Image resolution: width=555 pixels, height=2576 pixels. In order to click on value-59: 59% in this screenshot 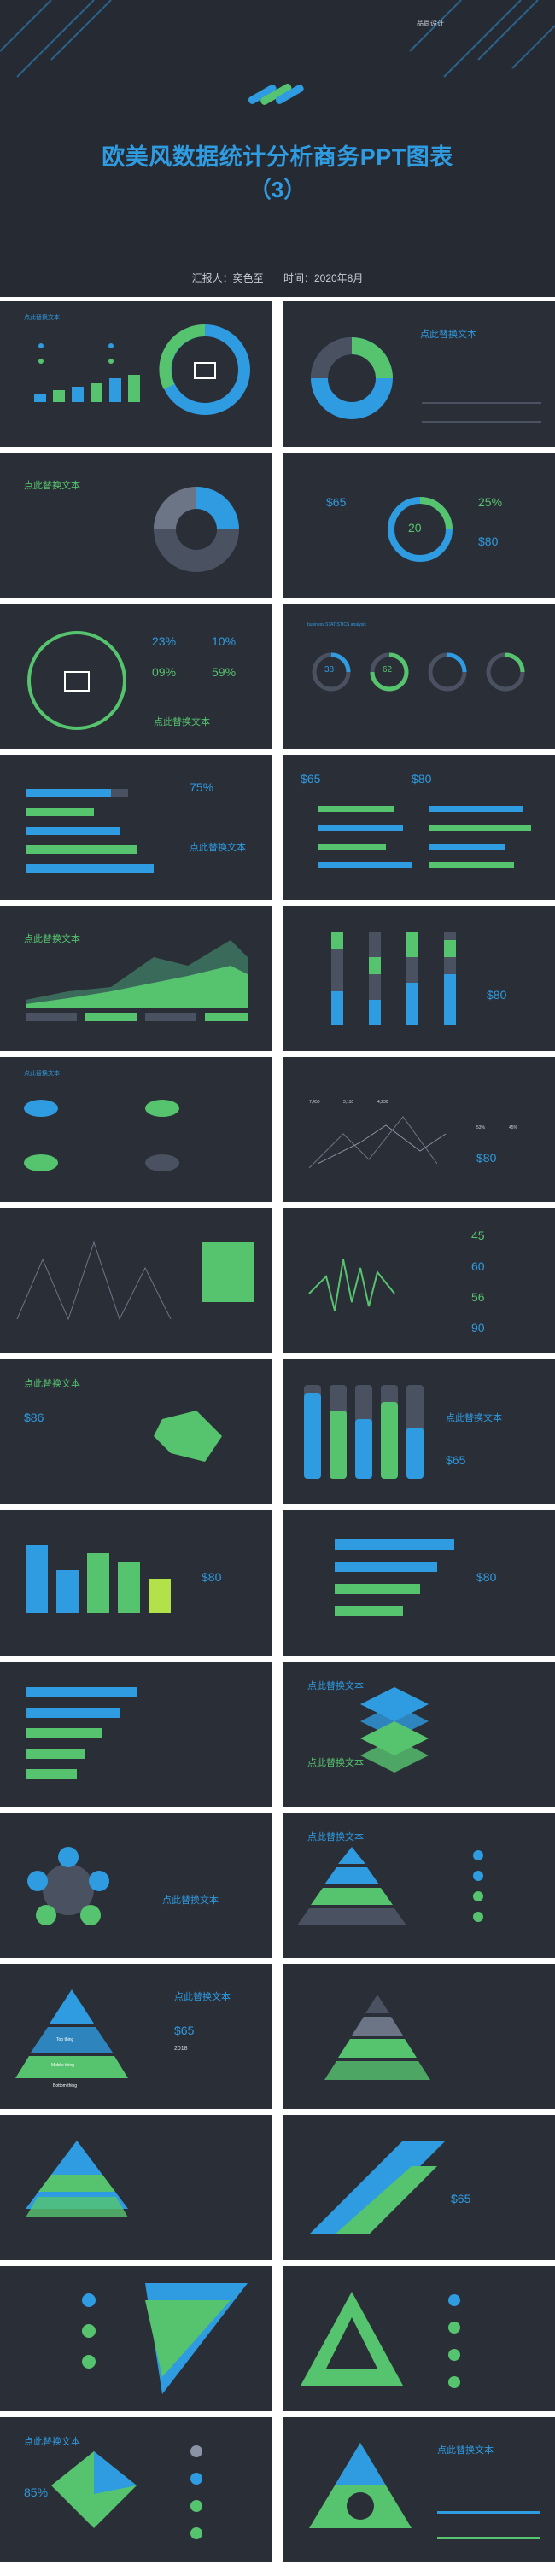, I will do `click(224, 672)`.